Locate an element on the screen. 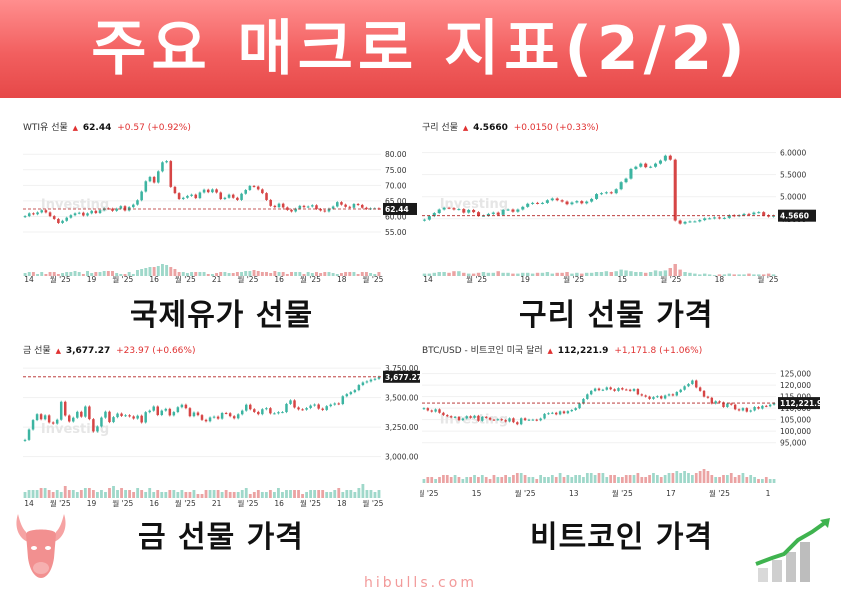 The width and height of the screenshot is (841, 595). x-tick-label: 13 is located at coordinates (574, 493).